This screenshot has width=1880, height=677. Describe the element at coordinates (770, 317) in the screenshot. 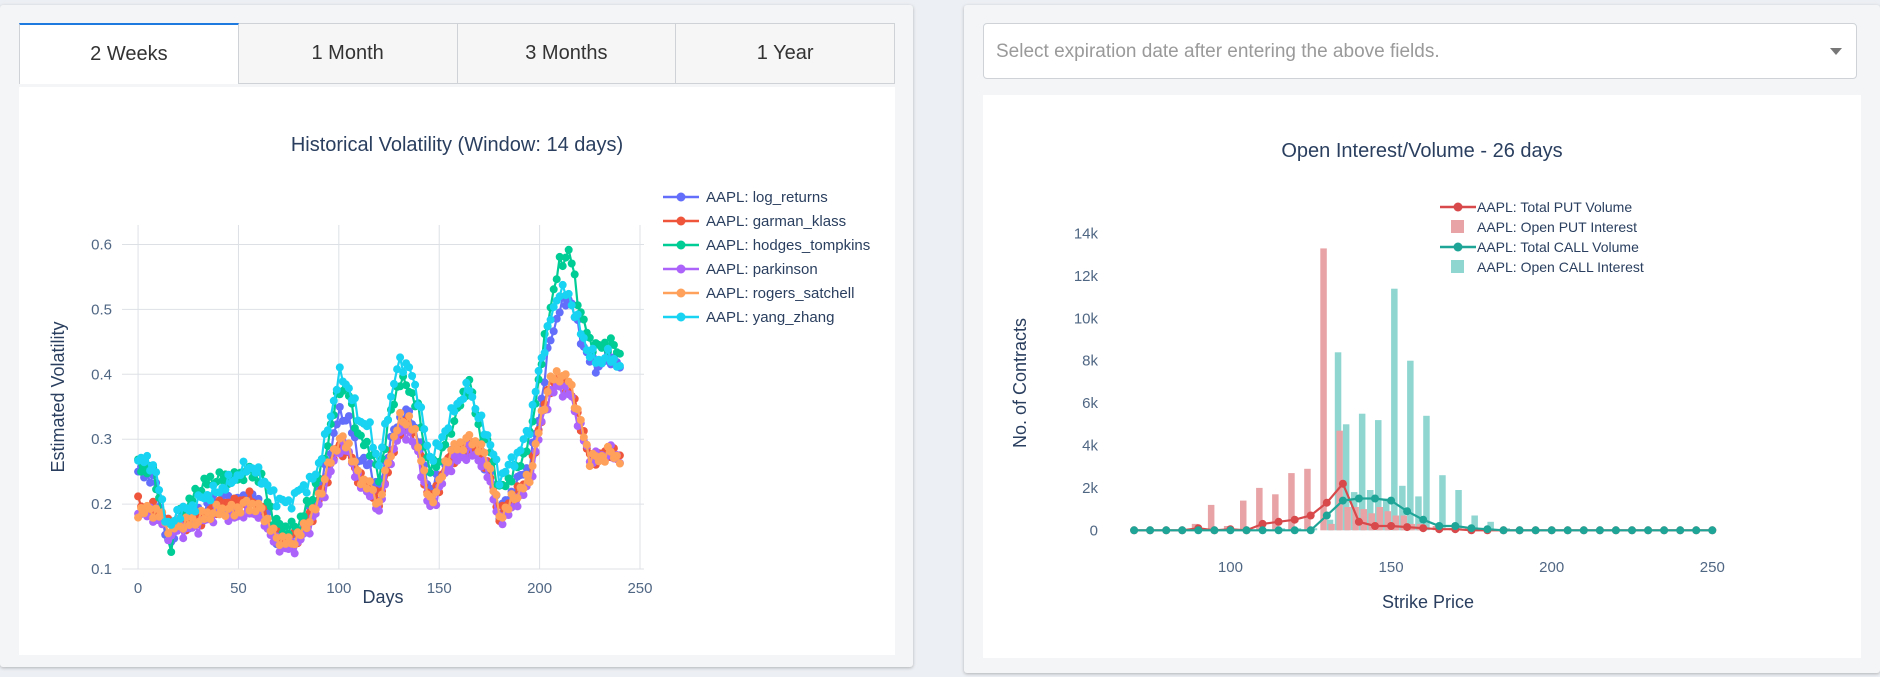

I see `legend-label: AAPL: yang_zhang` at that location.